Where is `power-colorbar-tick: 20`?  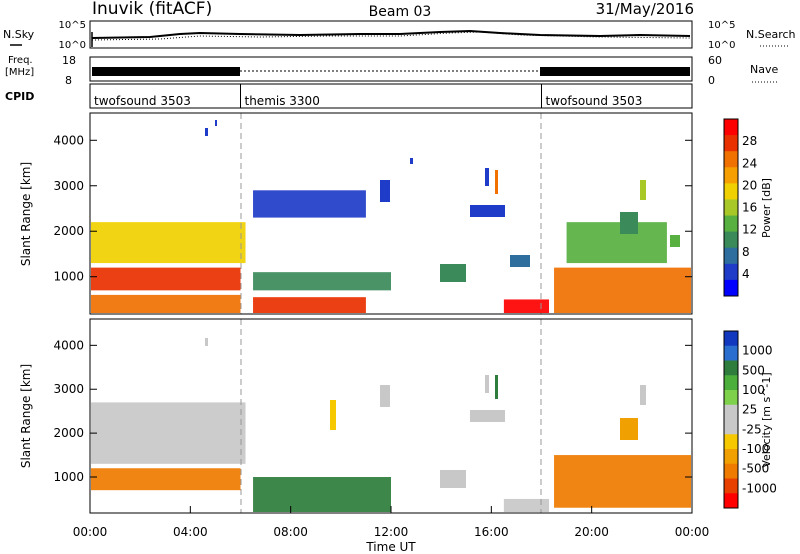 power-colorbar-tick: 20 is located at coordinates (749, 185).